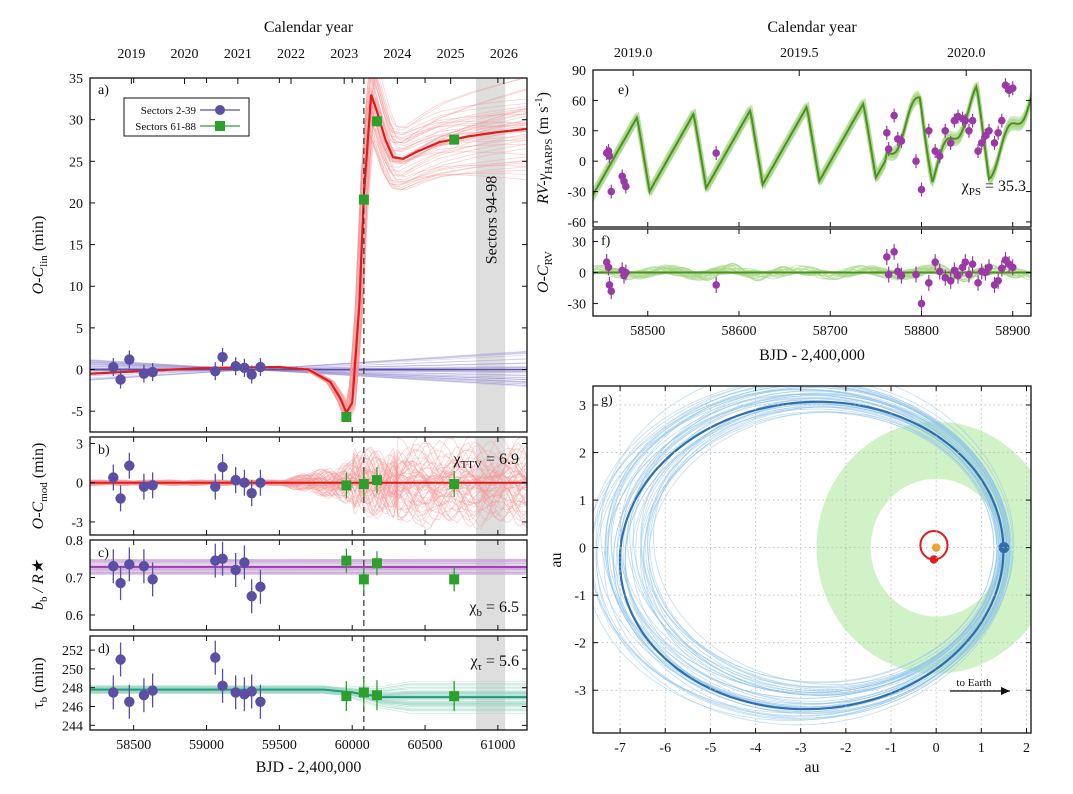 This screenshot has height=794, width=1073. What do you see at coordinates (309, 767) in the screenshot?
I see `x-axis-title: BJD - 2,400,000` at bounding box center [309, 767].